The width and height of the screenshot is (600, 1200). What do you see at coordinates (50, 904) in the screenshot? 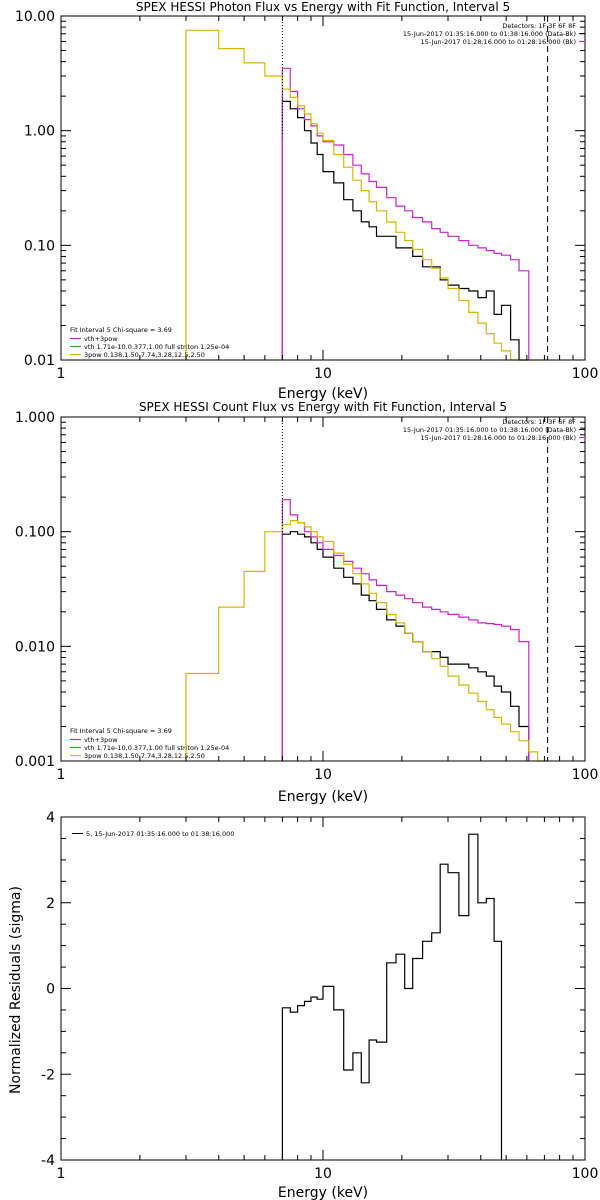
I see `y-tick-label: 2` at bounding box center [50, 904].